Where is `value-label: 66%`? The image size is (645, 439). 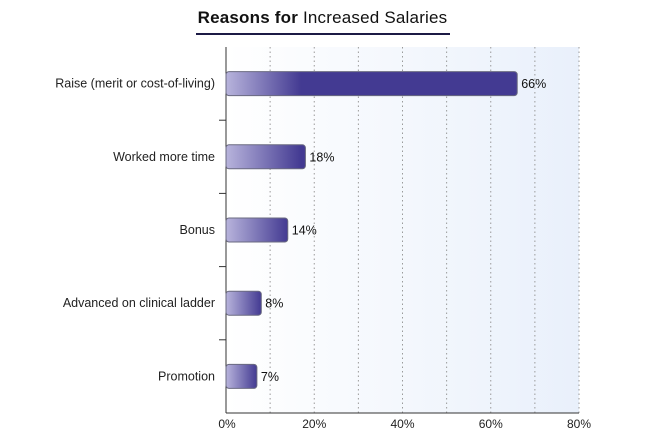
value-label: 66% is located at coordinates (533, 84).